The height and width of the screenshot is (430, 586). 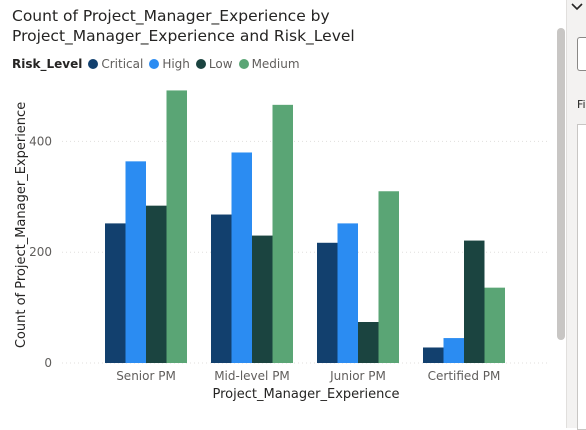 I want to click on x-tick-label: Certified PM, so click(x=464, y=376).